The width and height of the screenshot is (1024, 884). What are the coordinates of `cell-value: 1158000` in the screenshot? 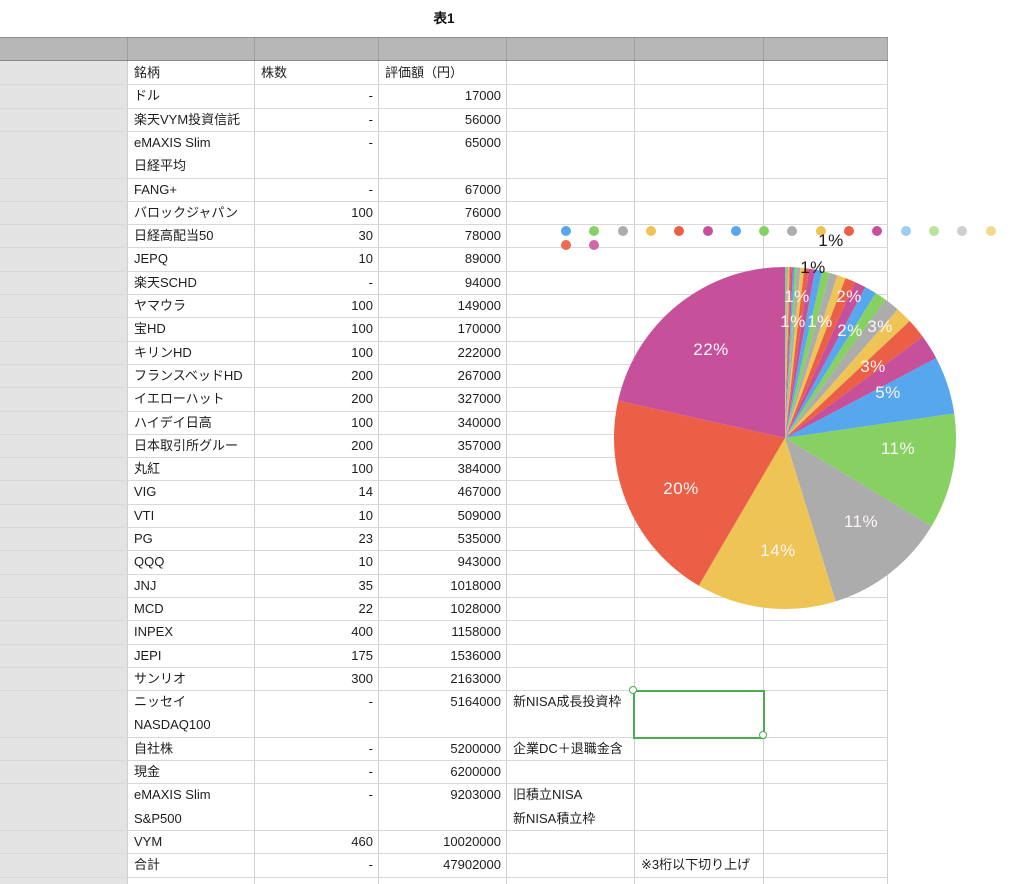 It's located at (476, 632).